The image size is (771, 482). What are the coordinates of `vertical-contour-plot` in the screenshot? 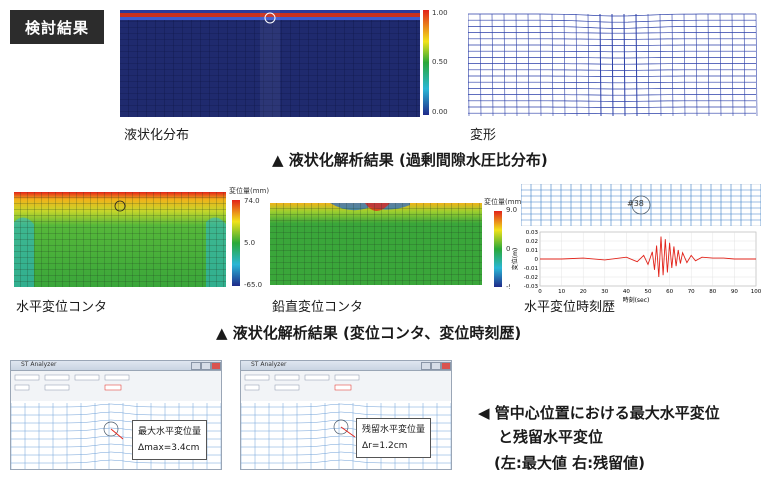 It's located at (376, 244).